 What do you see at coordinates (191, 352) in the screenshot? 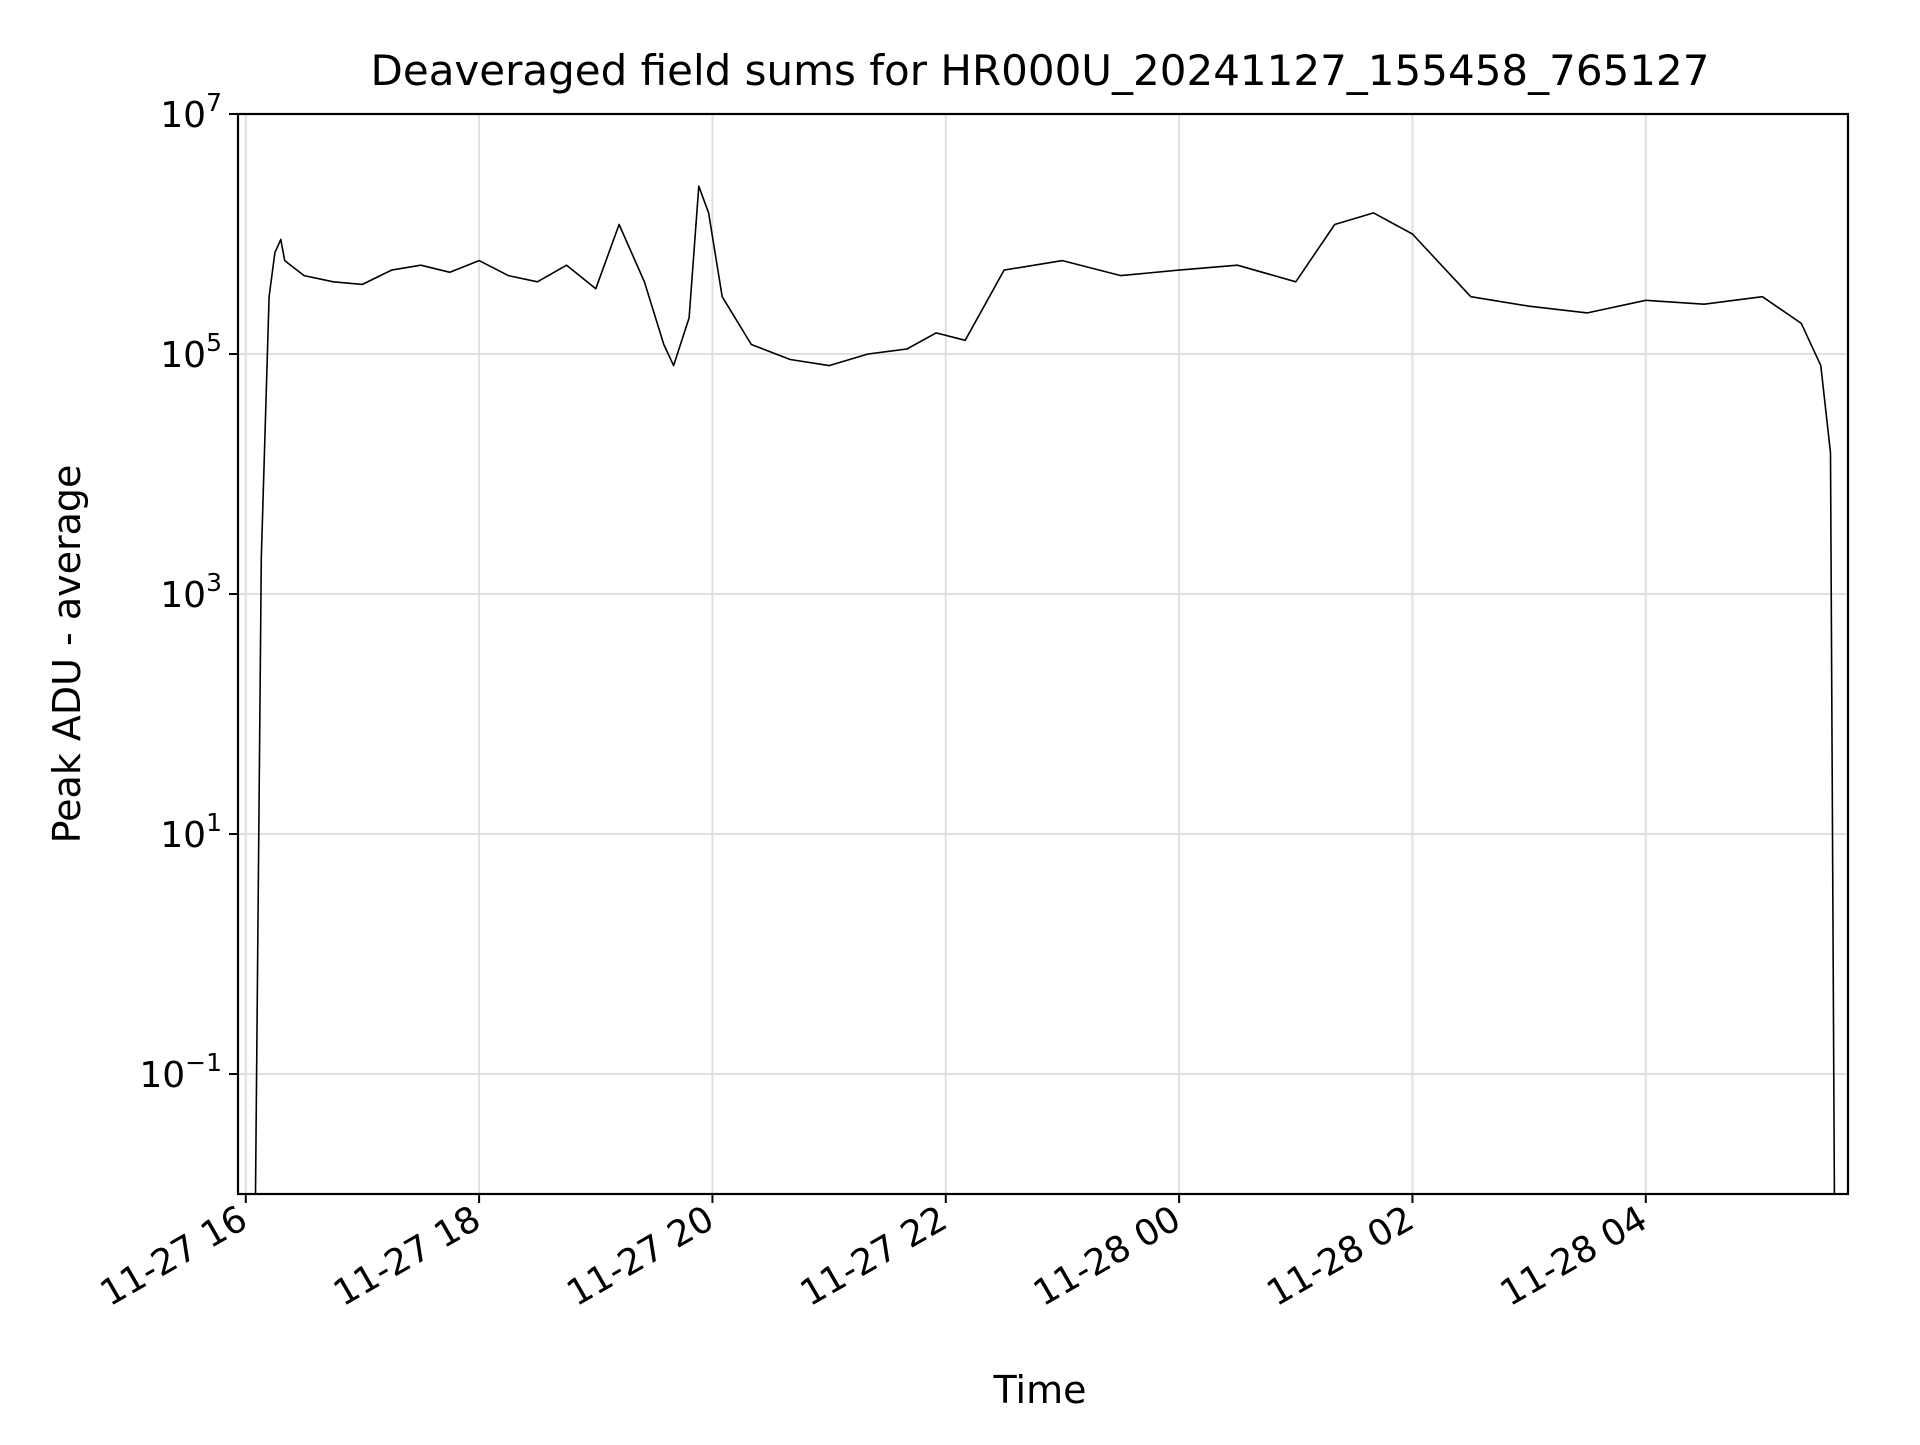
I see `y-tick-label: 10⁵` at bounding box center [191, 352].